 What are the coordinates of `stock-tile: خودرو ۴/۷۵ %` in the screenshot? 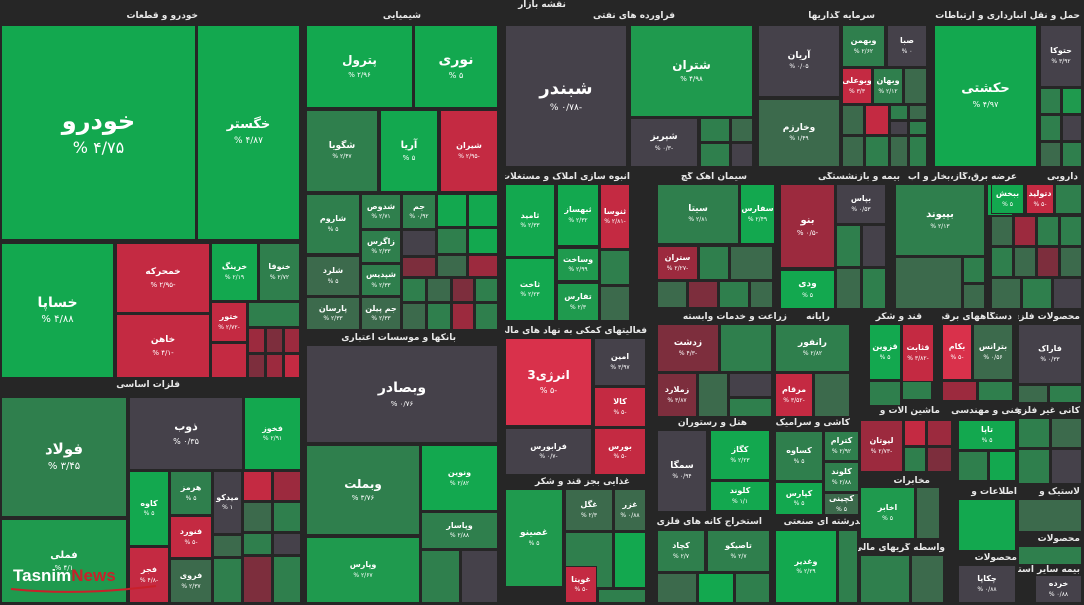 It's located at (98, 132).